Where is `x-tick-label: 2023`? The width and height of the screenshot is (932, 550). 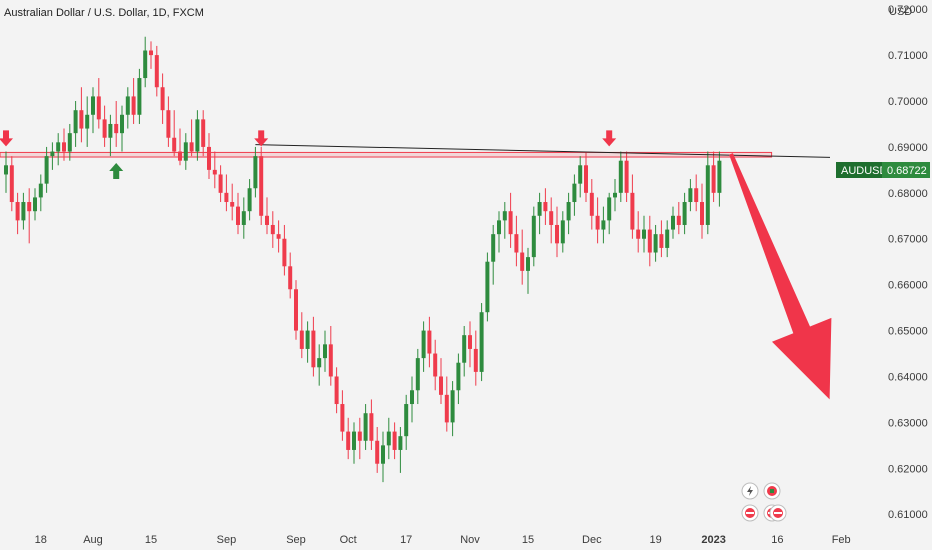
x-tick-label: 2023 is located at coordinates (713, 540).